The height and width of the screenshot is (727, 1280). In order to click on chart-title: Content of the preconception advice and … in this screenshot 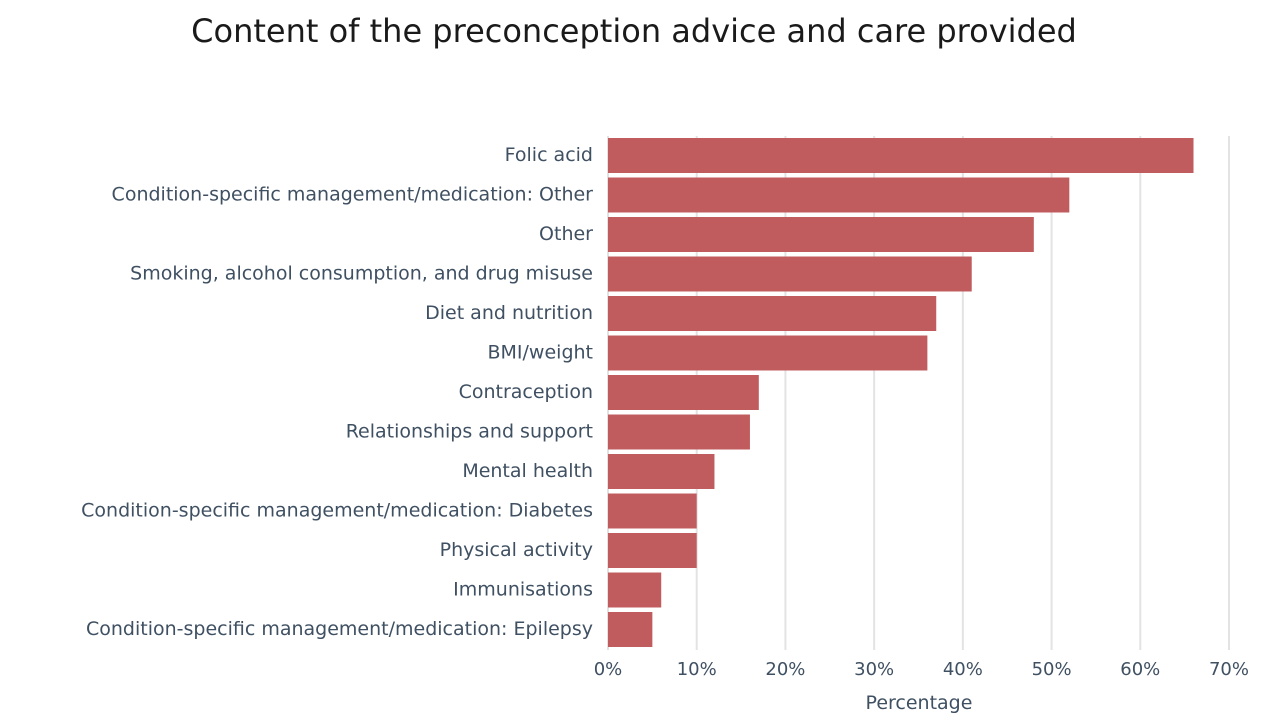, I will do `click(634, 31)`.